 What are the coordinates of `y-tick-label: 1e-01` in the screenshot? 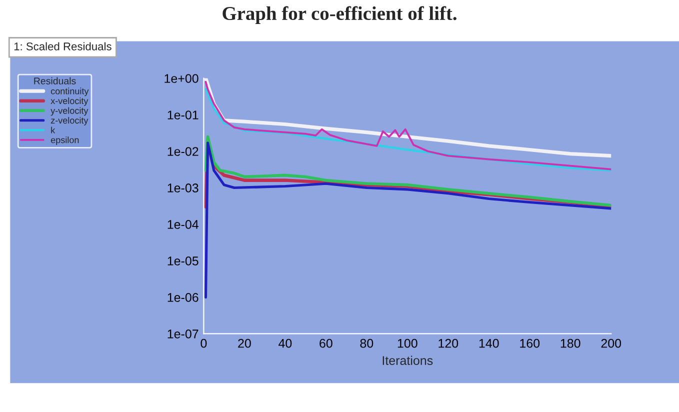 It's located at (183, 115).